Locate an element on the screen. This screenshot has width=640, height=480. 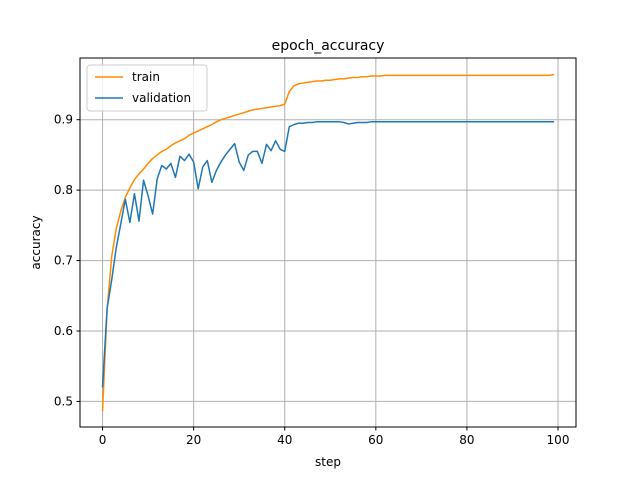
chart-title: epoch_accuracy is located at coordinates (328, 46).